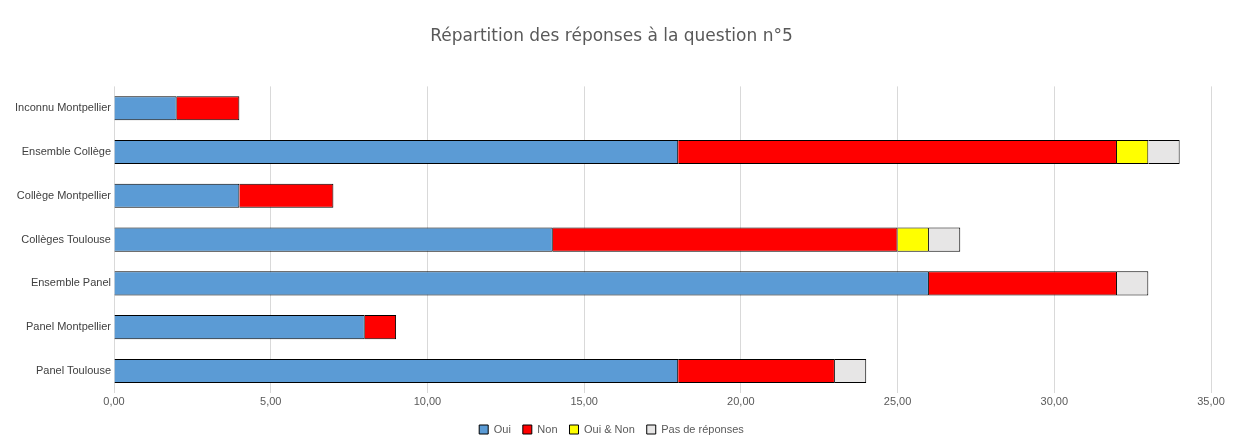 The image size is (1239, 445). Describe the element at coordinates (584, 401) in the screenshot. I see `x-tick-label: 15,00` at that location.